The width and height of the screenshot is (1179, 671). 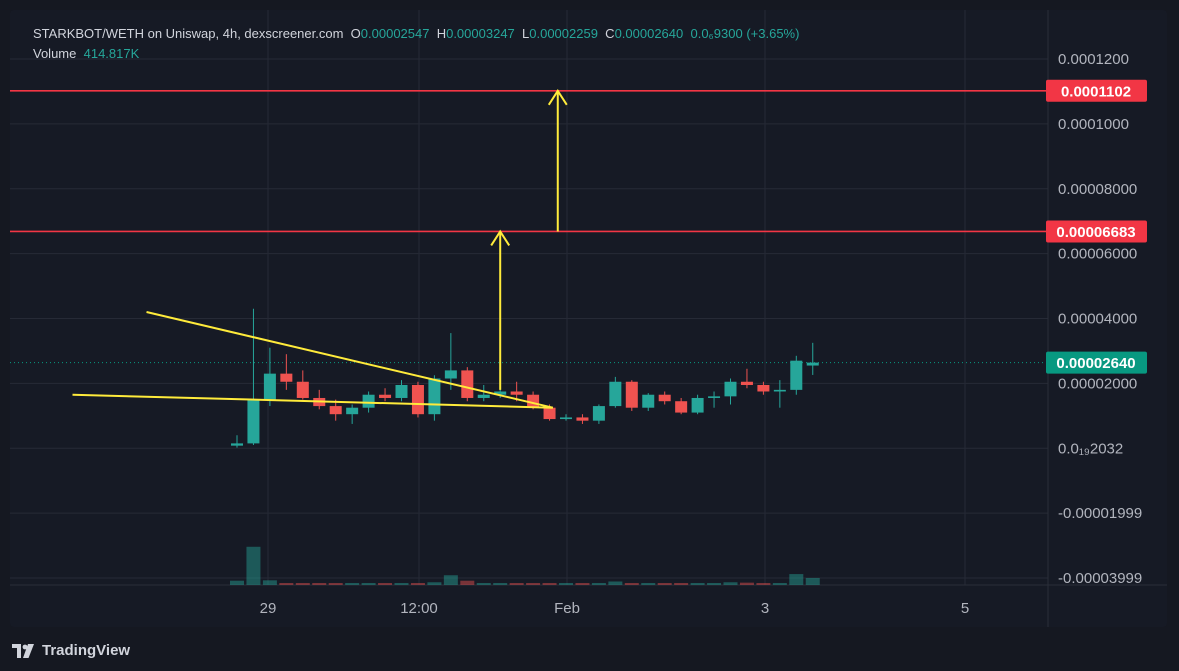 I want to click on x-tick-label: 5, so click(x=965, y=608).